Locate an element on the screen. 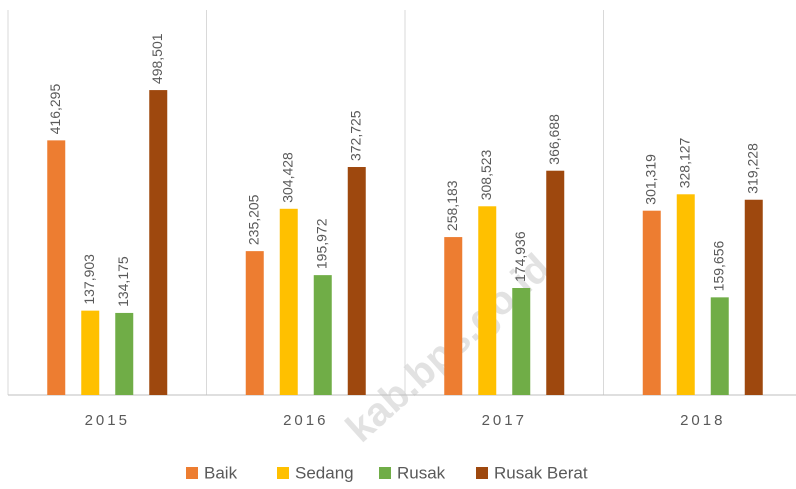 The image size is (796, 489). value-label: 308,523 is located at coordinates (486, 174).